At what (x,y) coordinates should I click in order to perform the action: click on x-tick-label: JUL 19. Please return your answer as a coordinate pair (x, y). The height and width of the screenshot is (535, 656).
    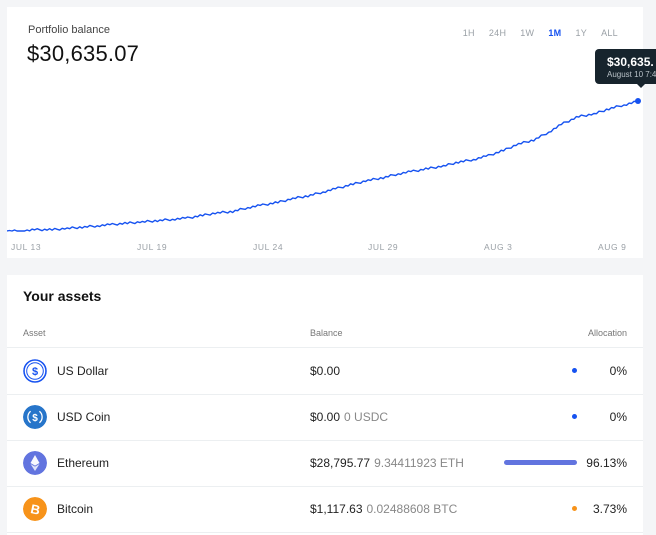
    Looking at the image, I should click on (152, 247).